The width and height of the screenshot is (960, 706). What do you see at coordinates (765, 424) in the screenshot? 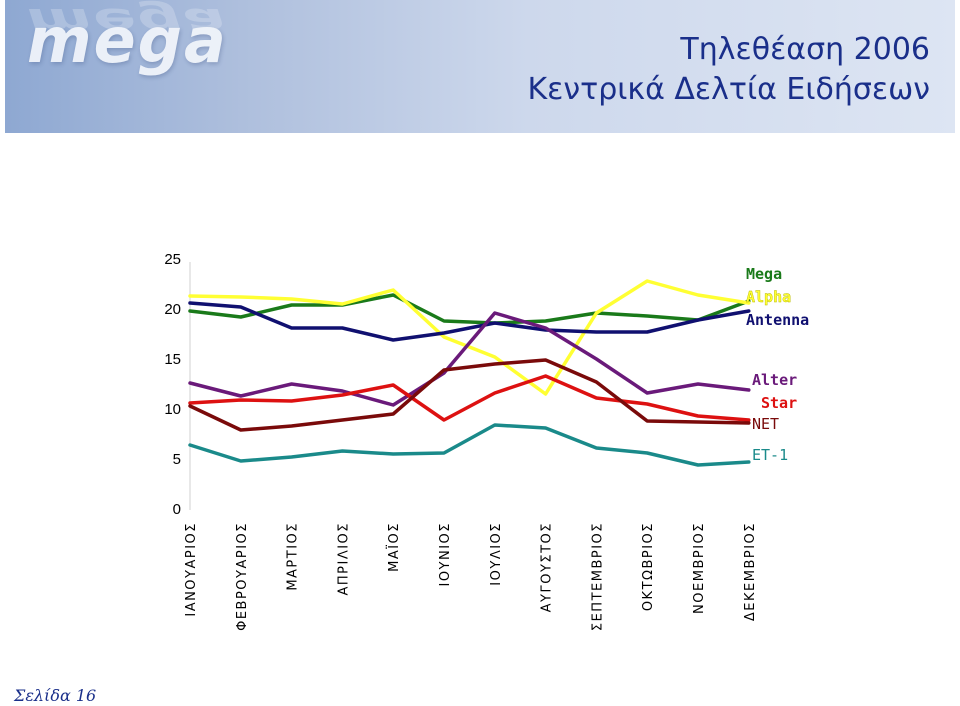
I see `legend-entry-net: NET` at bounding box center [765, 424].